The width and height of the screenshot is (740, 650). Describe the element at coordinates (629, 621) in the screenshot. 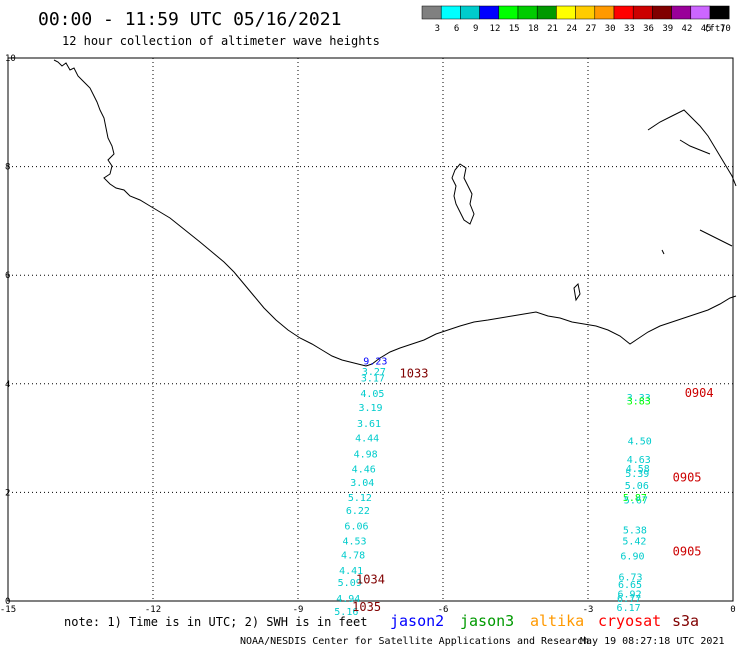

I see `mission-label: cryosat` at that location.